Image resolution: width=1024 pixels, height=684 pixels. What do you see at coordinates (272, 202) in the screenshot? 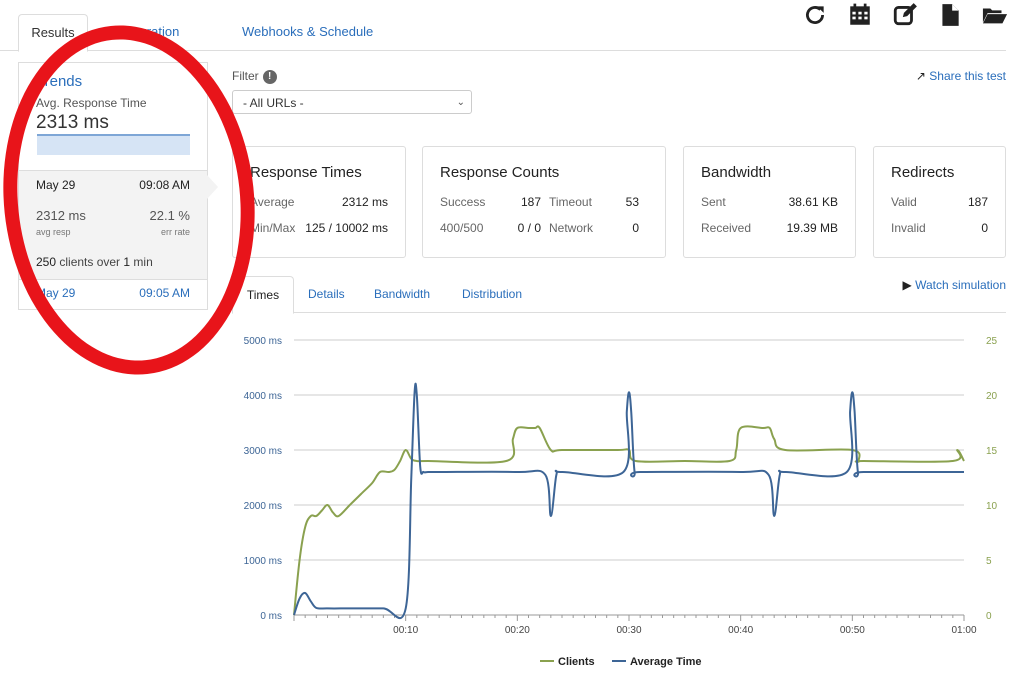
I see `average-label: Average` at bounding box center [272, 202].